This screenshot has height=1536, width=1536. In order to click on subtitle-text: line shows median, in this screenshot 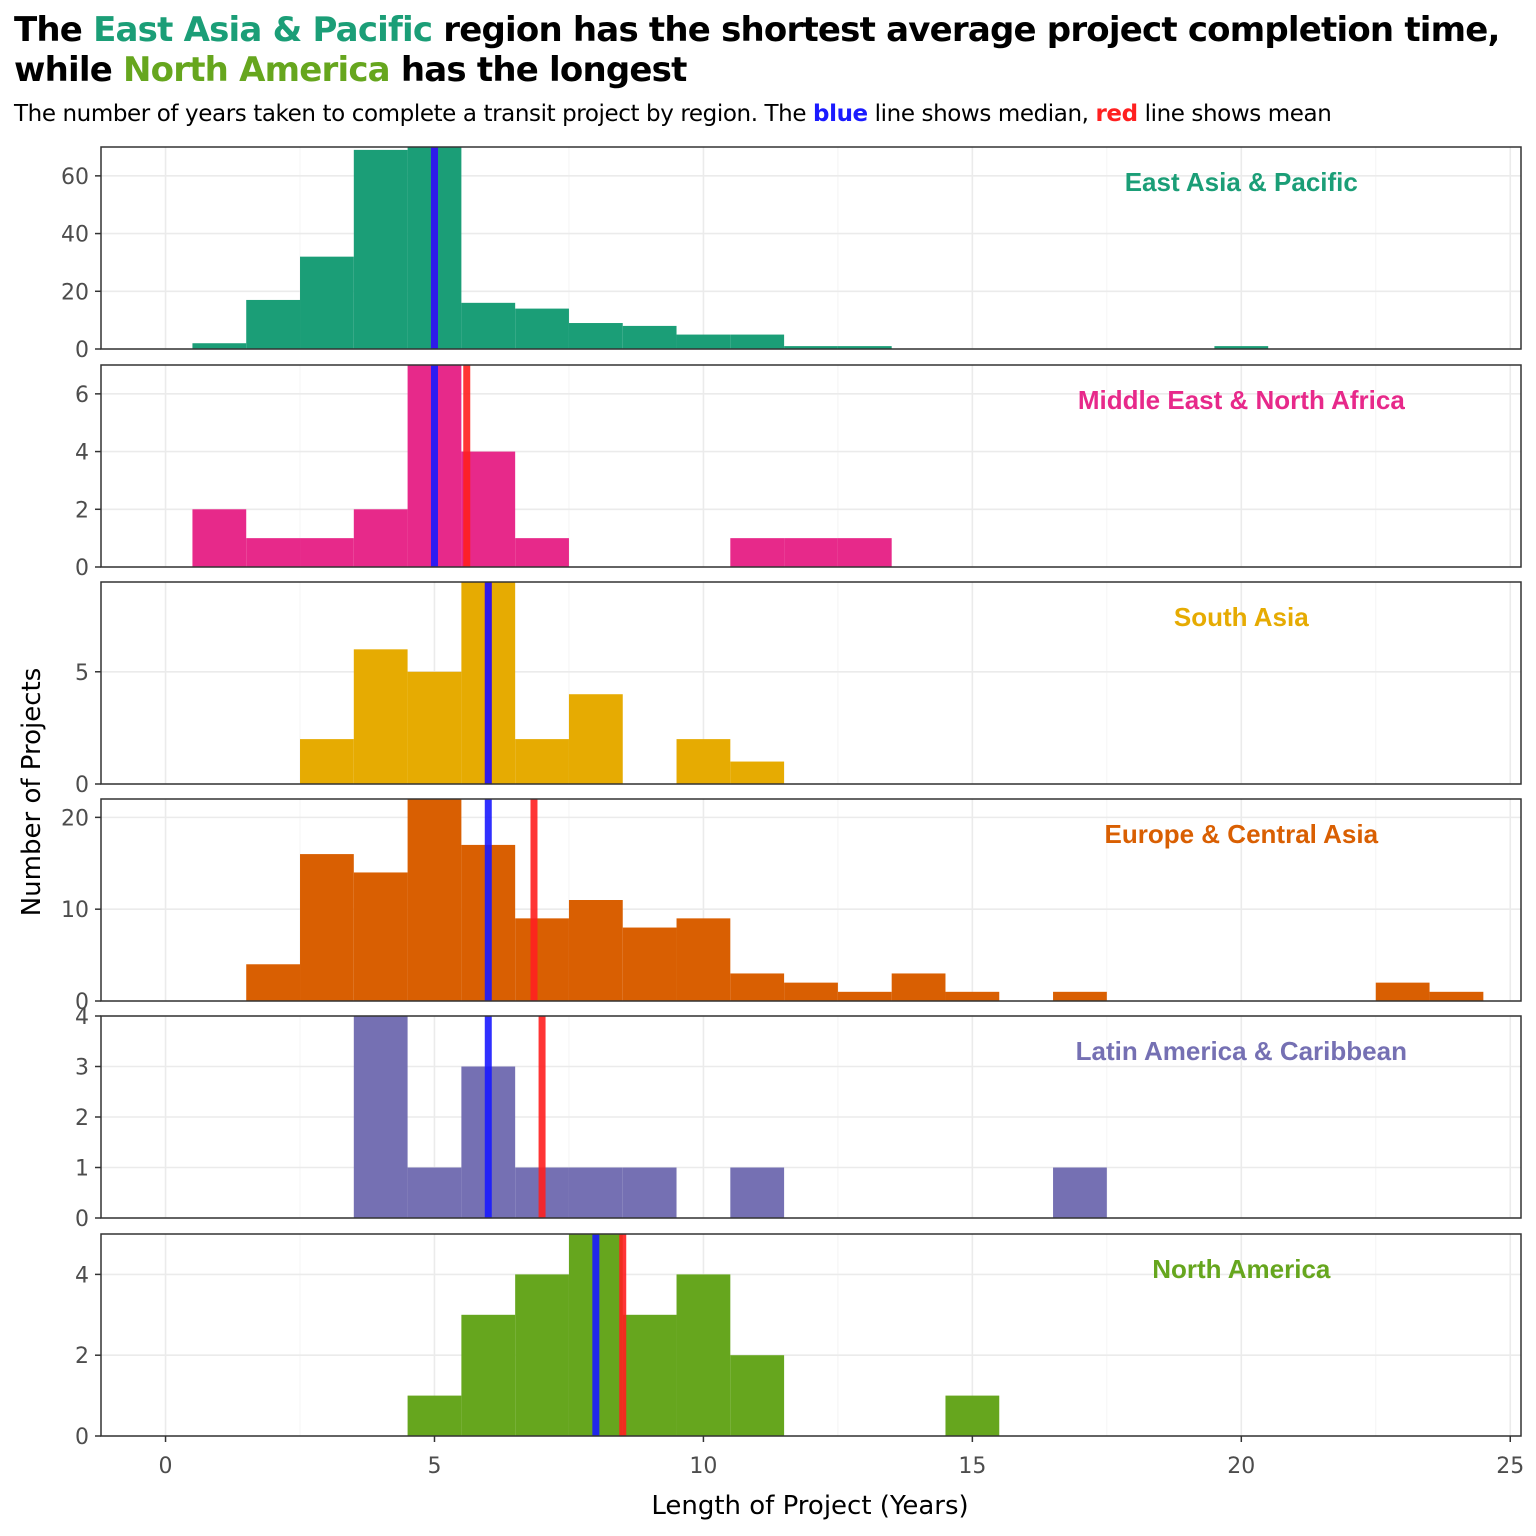, I will do `click(981, 114)`.